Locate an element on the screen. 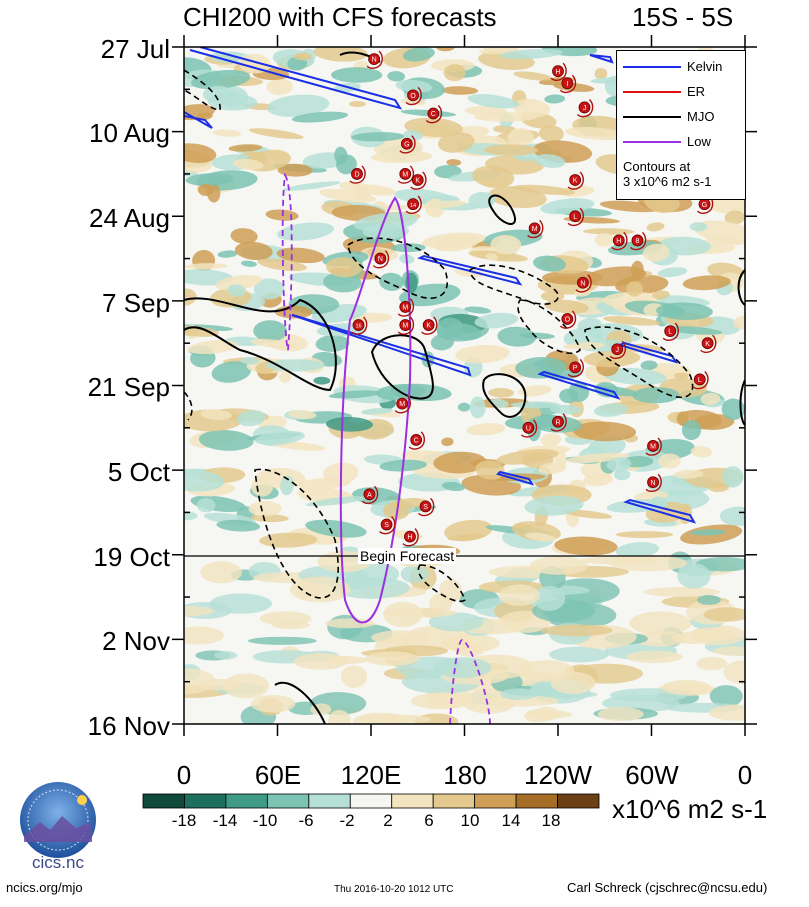  contour-note-line: 3 x10^6 m2 s-1 is located at coordinates (667, 181).